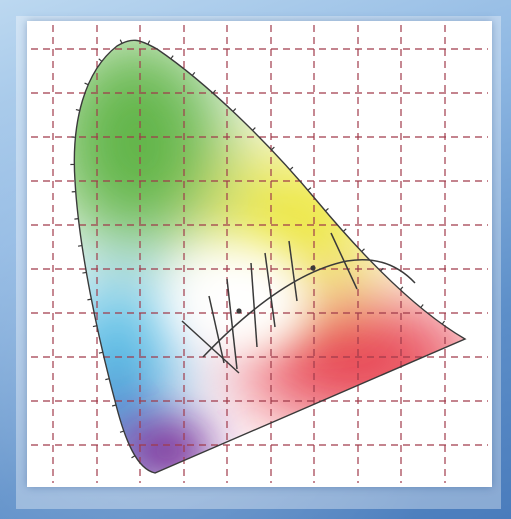 Image resolution: width=511 pixels, height=519 pixels. I want to click on planckian-locus, so click(309, 308).